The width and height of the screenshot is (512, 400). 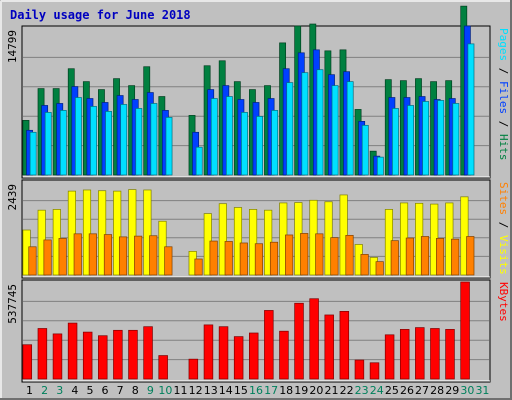 What do you see at coordinates (12, 304) in the screenshot?
I see `kbytes_panel-max-label: 537745` at bounding box center [12, 304].